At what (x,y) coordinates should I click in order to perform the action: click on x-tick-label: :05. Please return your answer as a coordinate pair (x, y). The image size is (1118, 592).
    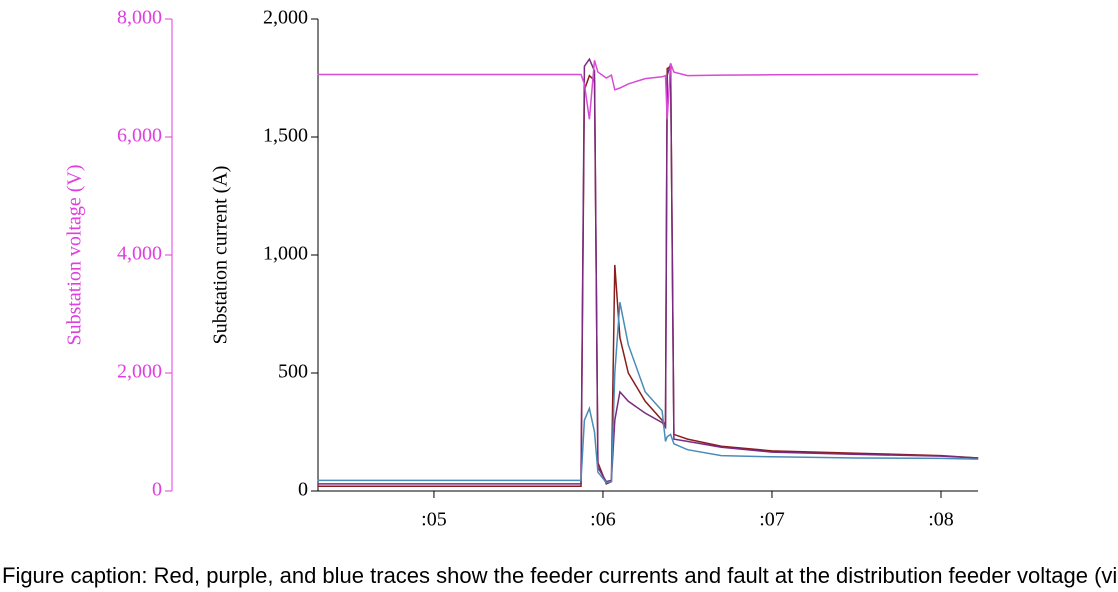
    Looking at the image, I should click on (434, 520).